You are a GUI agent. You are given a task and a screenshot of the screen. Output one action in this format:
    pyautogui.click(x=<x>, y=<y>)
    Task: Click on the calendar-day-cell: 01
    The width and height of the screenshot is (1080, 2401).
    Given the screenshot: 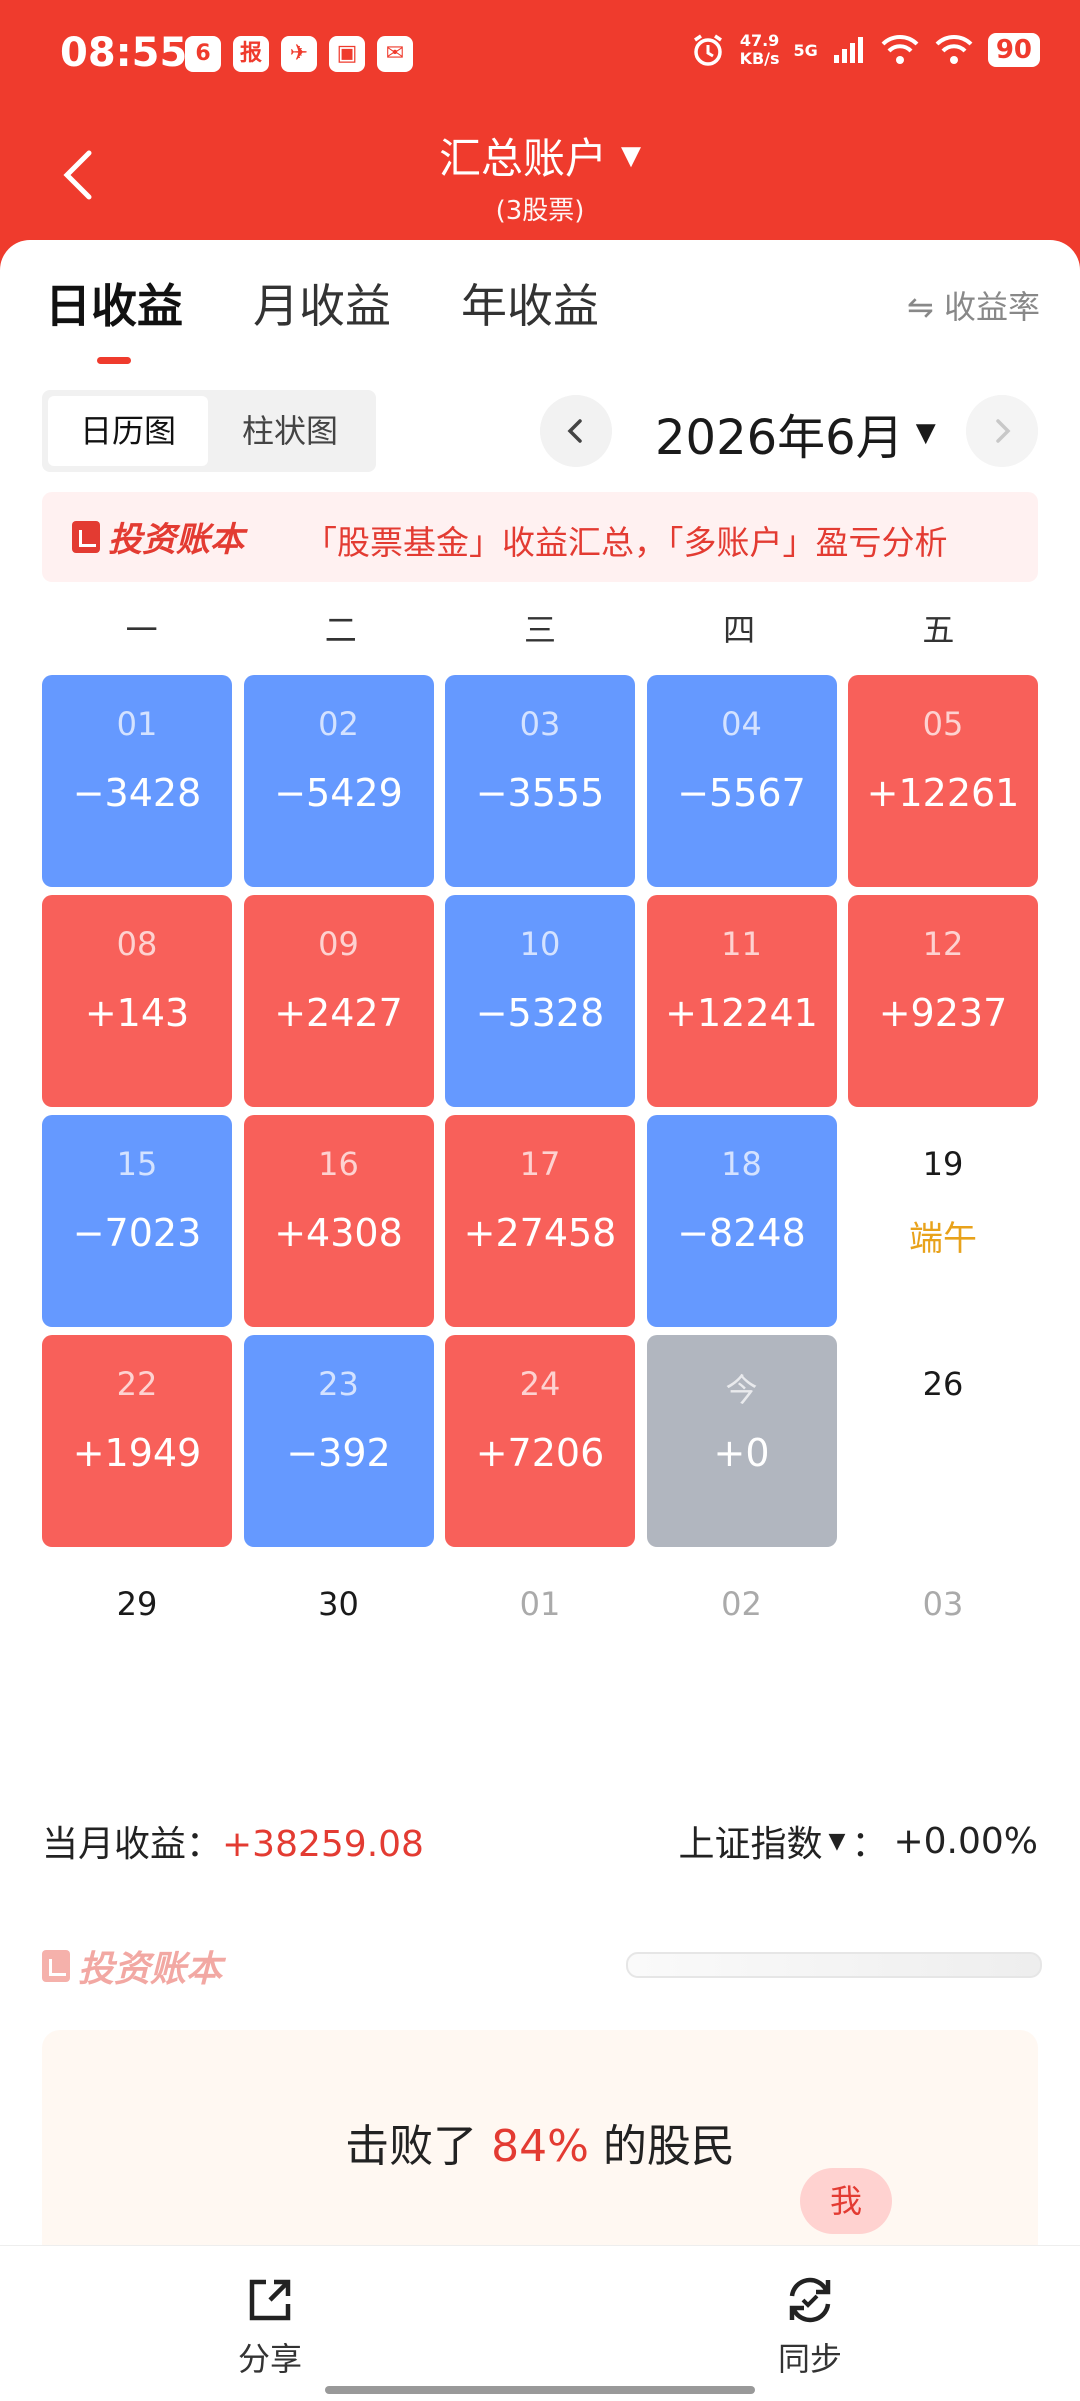 What is the action you would take?
    pyautogui.click(x=540, y=1661)
    